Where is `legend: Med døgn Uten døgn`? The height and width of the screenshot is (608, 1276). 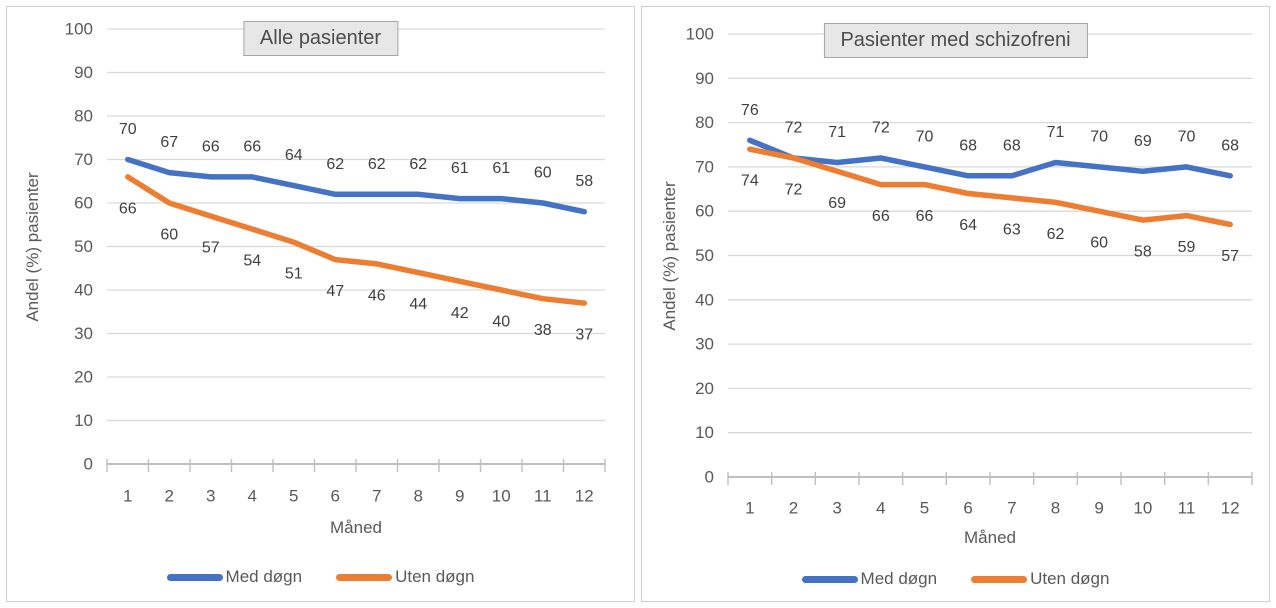
legend: Med døgn Uten døgn is located at coordinates (955, 579).